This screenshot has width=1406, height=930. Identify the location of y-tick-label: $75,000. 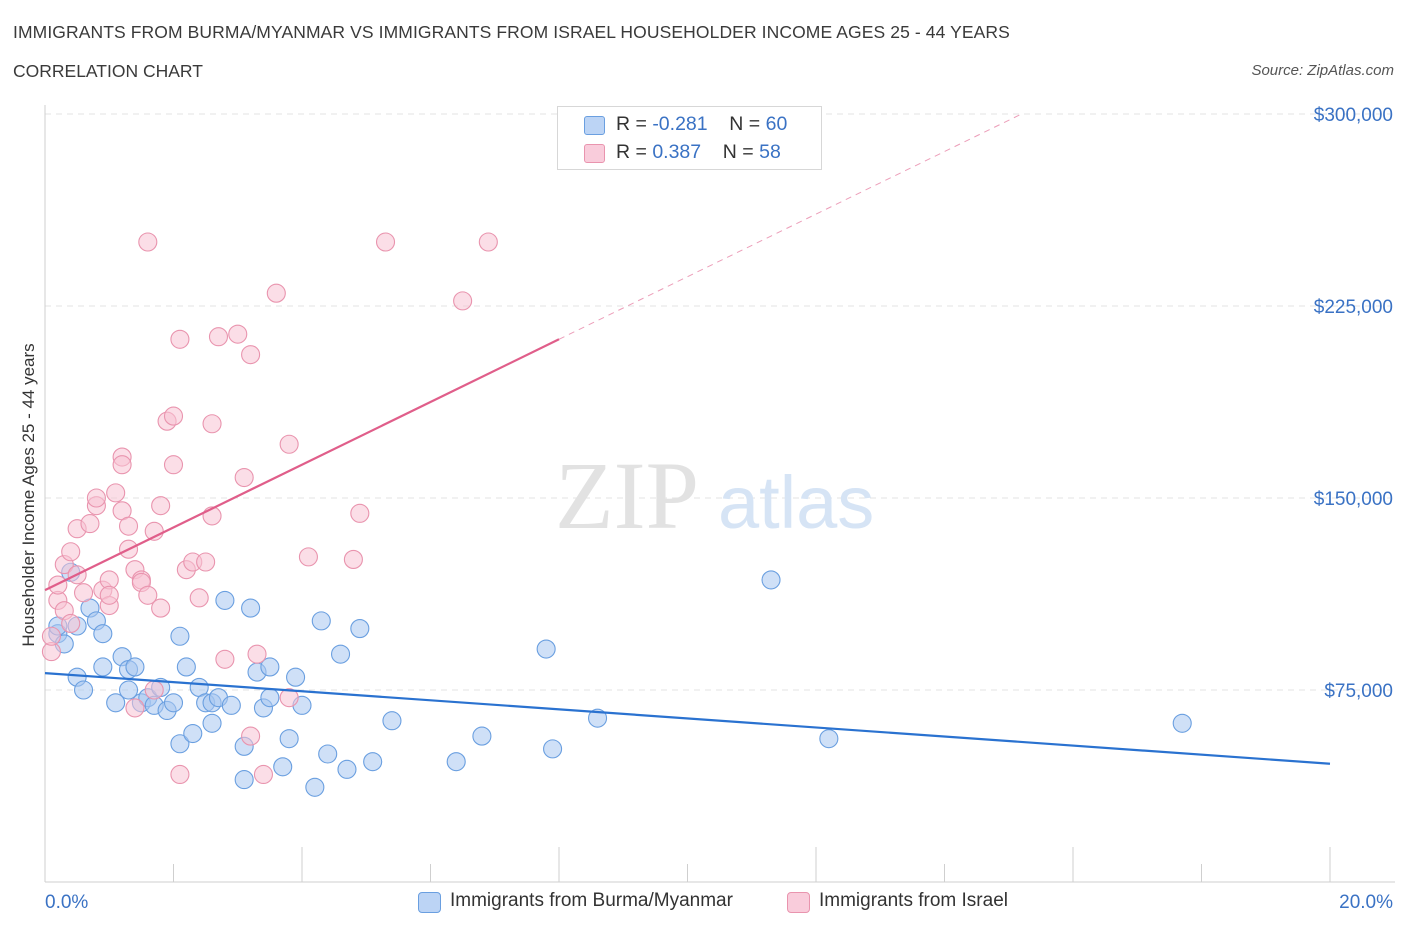
(1358, 691).